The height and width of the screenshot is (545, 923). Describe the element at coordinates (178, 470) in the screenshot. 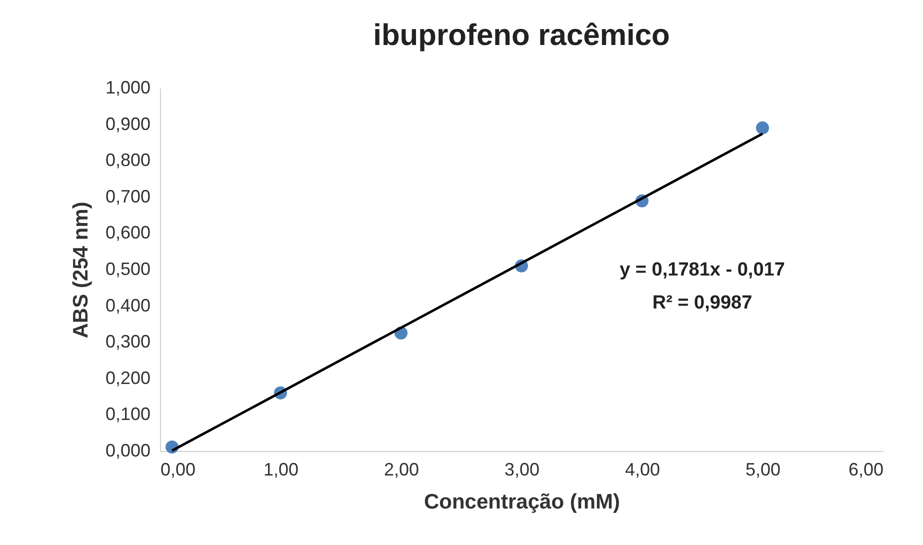

I see `x-tick-label: 0,00` at that location.